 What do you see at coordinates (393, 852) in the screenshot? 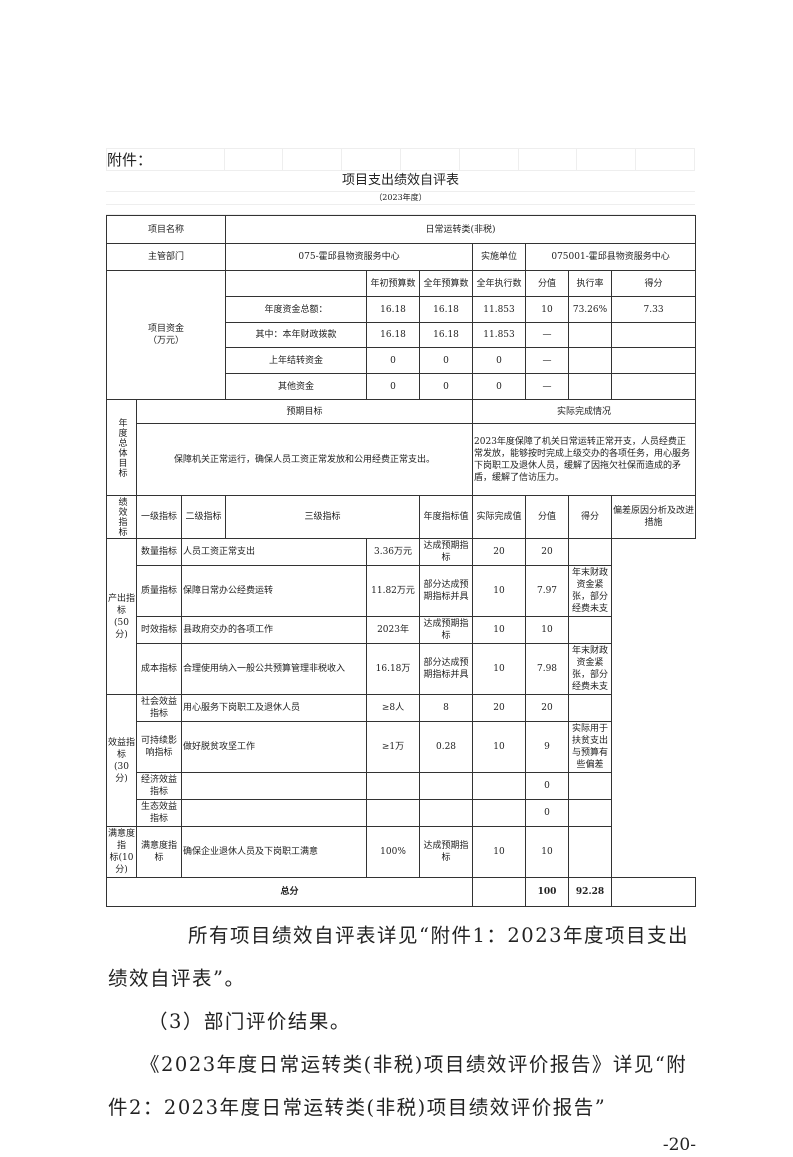
I see `target-value: 100%` at bounding box center [393, 852].